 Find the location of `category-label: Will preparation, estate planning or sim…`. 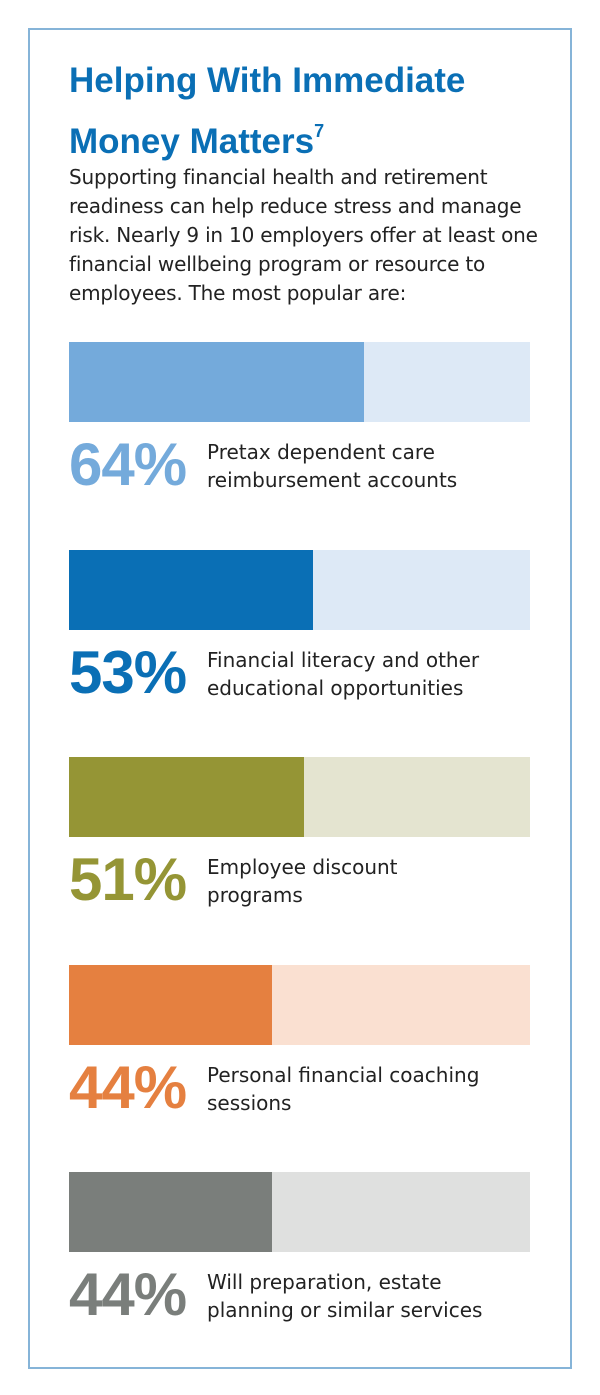

category-label: Will preparation, estate planning or sim… is located at coordinates (345, 1296).